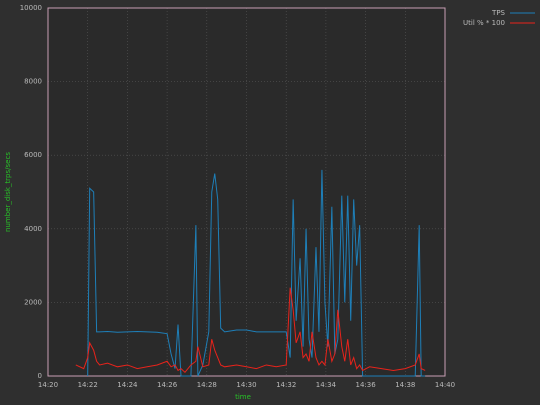 The height and width of the screenshot is (405, 540). I want to click on y-axis-label: number_disk_trps/secs, so click(8, 192).